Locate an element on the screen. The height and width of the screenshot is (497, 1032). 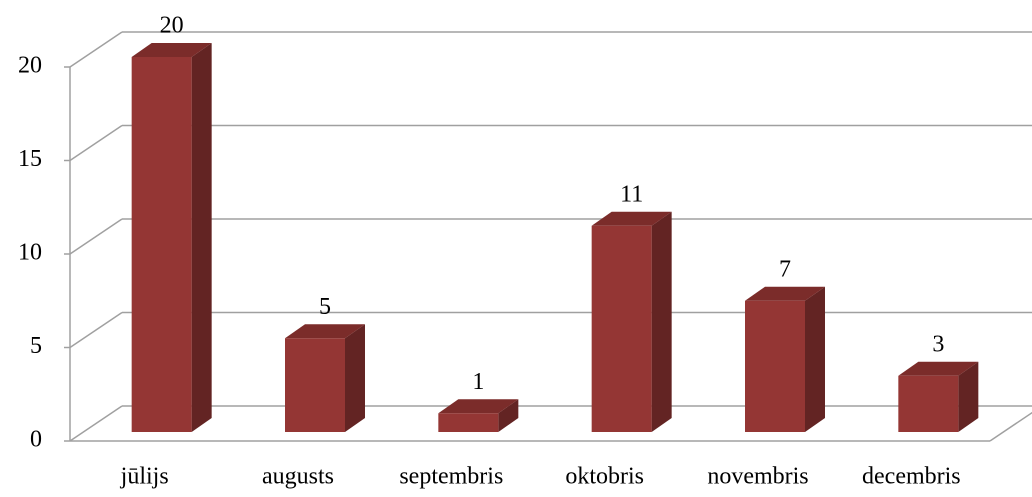
y-tick-label: 15 is located at coordinates (30, 159).